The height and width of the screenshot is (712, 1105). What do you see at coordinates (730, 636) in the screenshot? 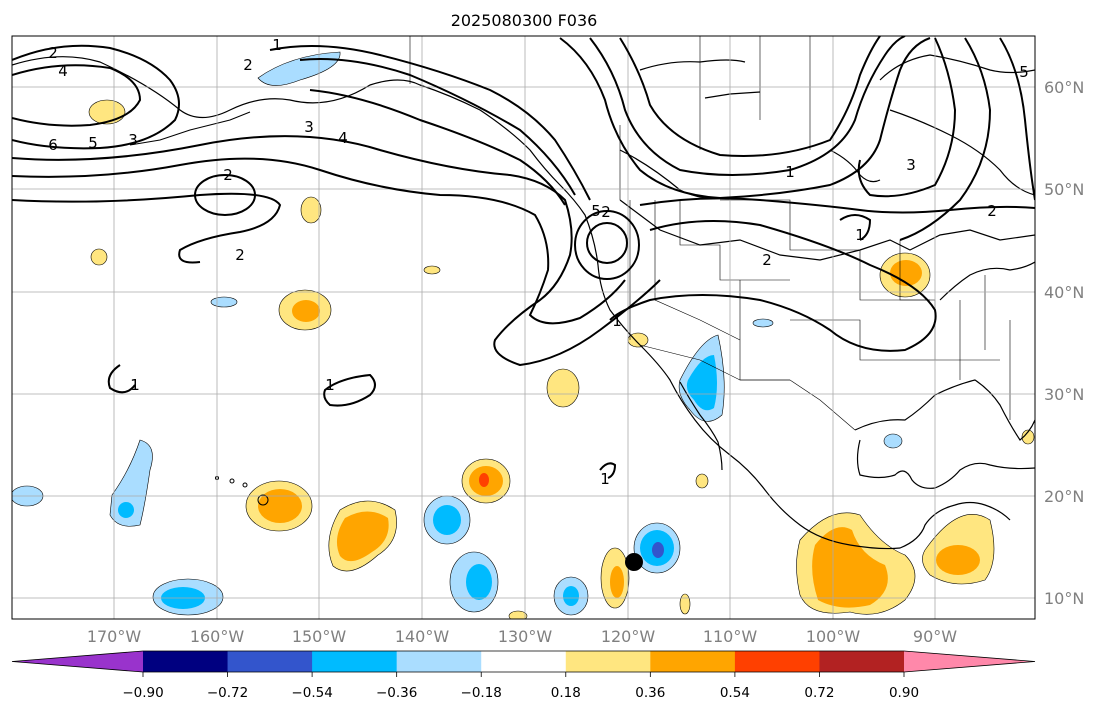
I see `lon-tick-label: 110°W` at bounding box center [730, 636].